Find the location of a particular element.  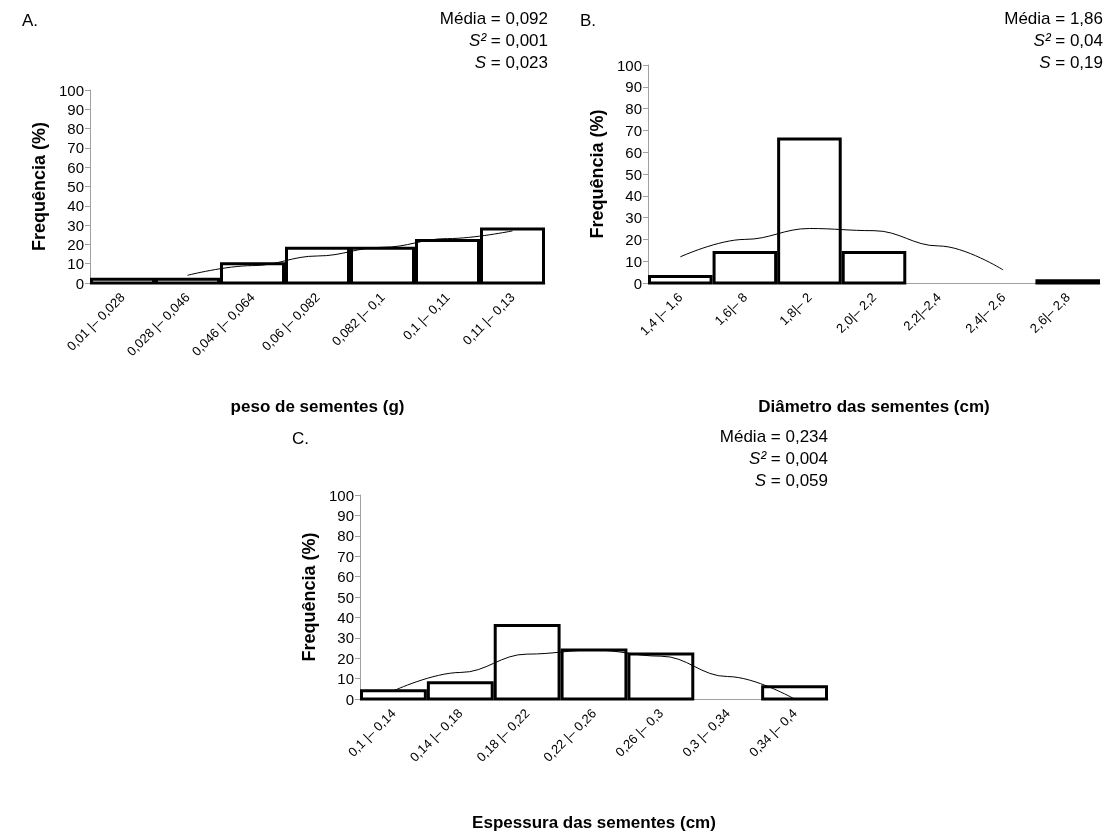

x-tick-label: 0,1 |– 0,14 is located at coordinates (371, 732).